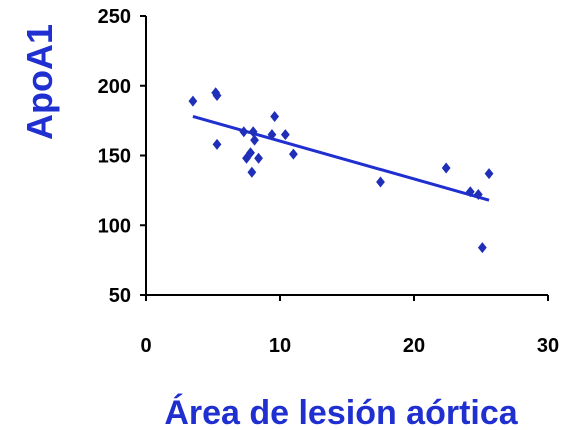 The width and height of the screenshot is (577, 430). I want to click on x-axis-ticks: 0 10 20 30, so click(349, 326).